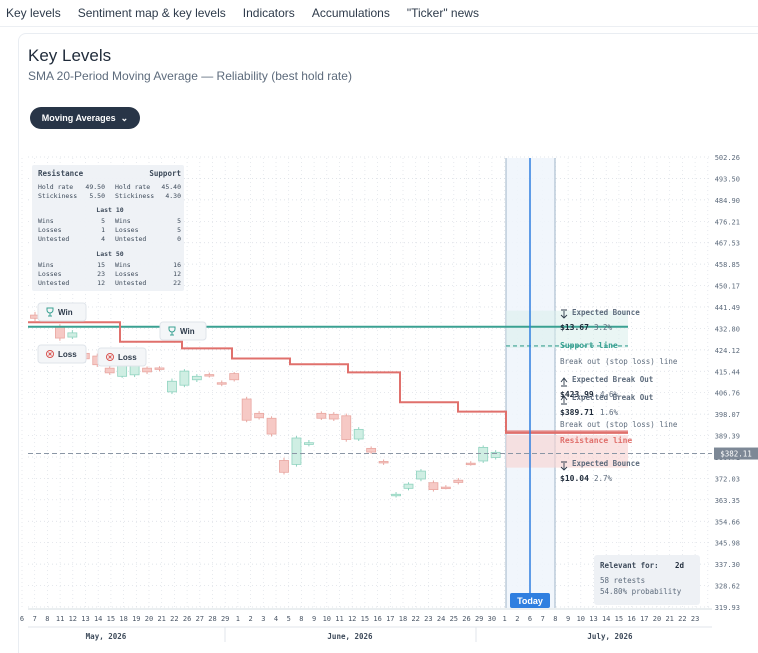 The image size is (758, 653). Describe the element at coordinates (727, 437) in the screenshot. I see `y-tick-label: 389.39` at that location.